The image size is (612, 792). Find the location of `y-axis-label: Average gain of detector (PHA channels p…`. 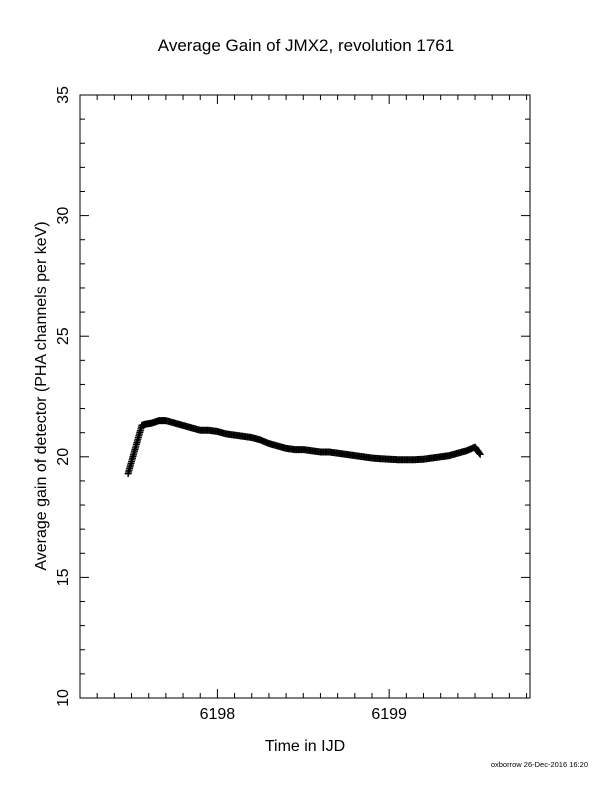

y-axis-label: Average gain of detector (PHA channels p… is located at coordinates (41, 396).